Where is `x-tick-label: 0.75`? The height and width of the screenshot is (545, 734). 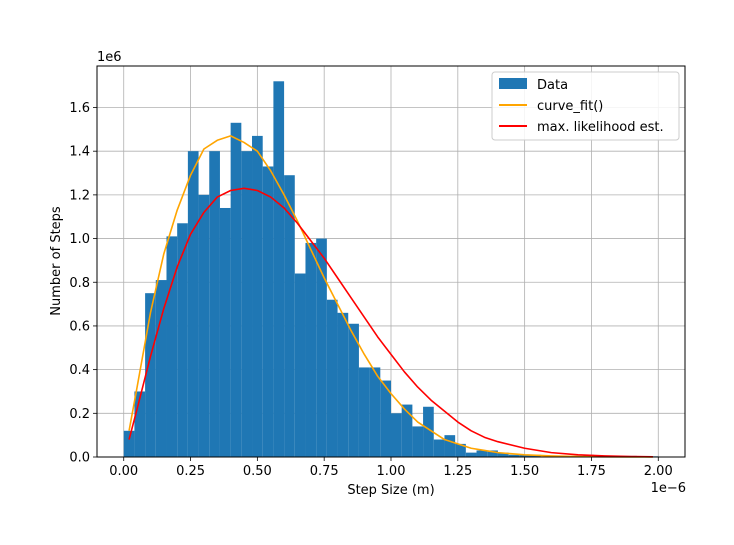
x-tick-label: 0.75 is located at coordinates (324, 471).